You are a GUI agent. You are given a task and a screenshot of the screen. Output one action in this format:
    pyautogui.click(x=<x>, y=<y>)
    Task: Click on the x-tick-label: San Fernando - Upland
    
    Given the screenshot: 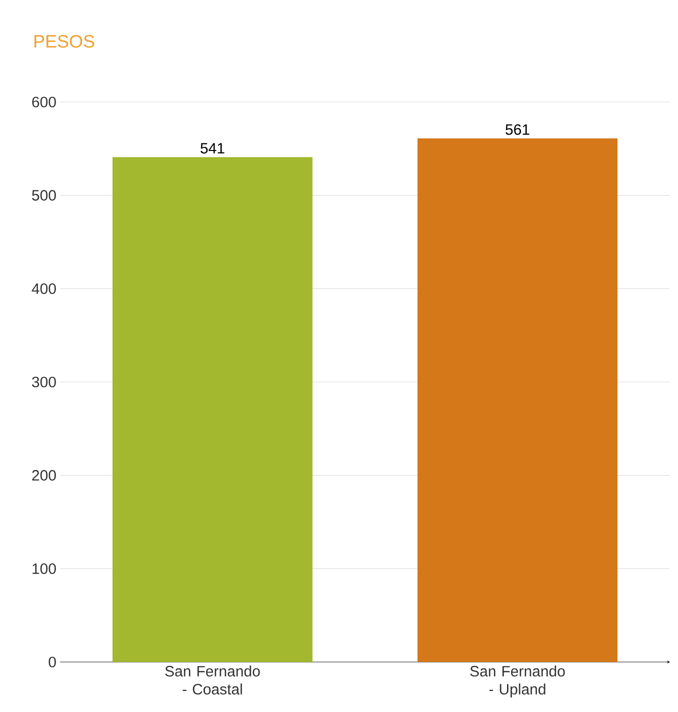 What is the action you would take?
    pyautogui.click(x=517, y=682)
    